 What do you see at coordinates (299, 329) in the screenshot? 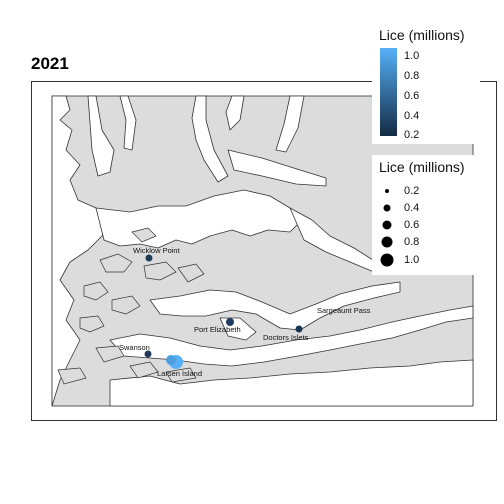
I see `site-marker-doctors-islets` at bounding box center [299, 329].